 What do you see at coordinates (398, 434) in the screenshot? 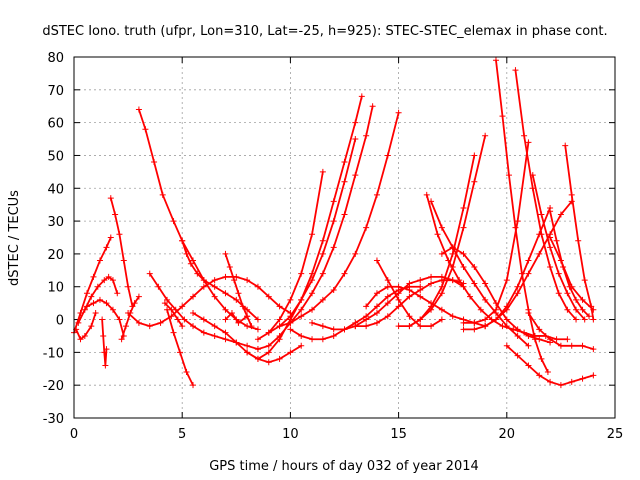
I see `x-tick-label: 15` at bounding box center [398, 434].